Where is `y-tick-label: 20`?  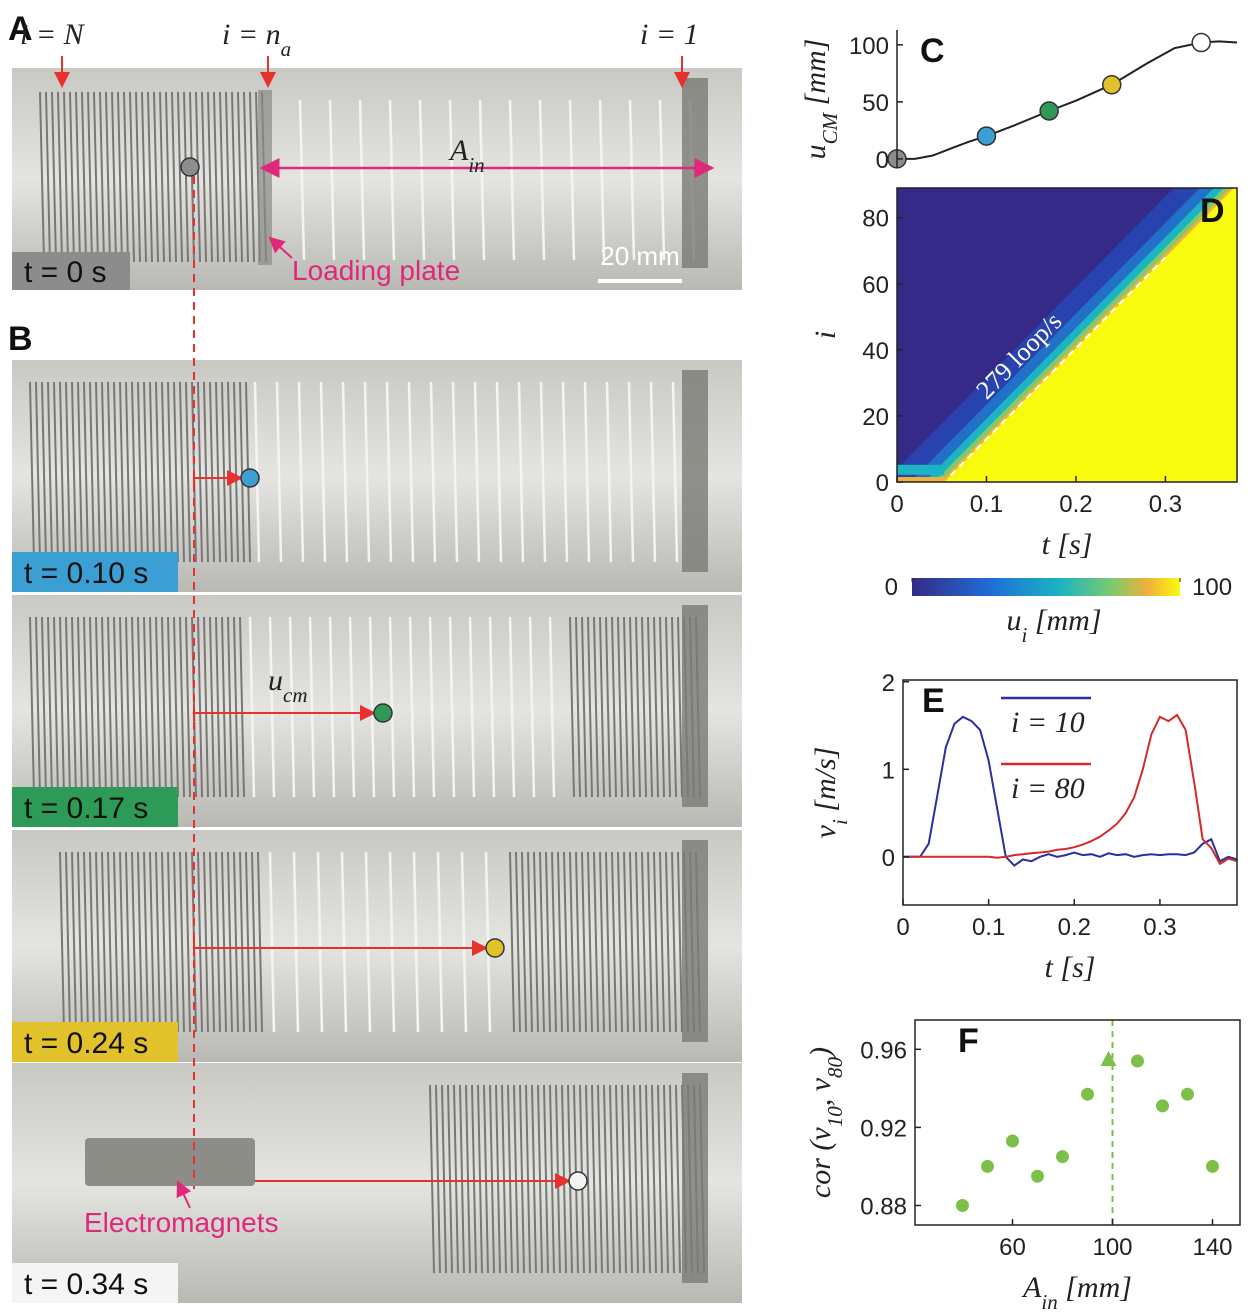 y-tick-label: 20 is located at coordinates (875, 417).